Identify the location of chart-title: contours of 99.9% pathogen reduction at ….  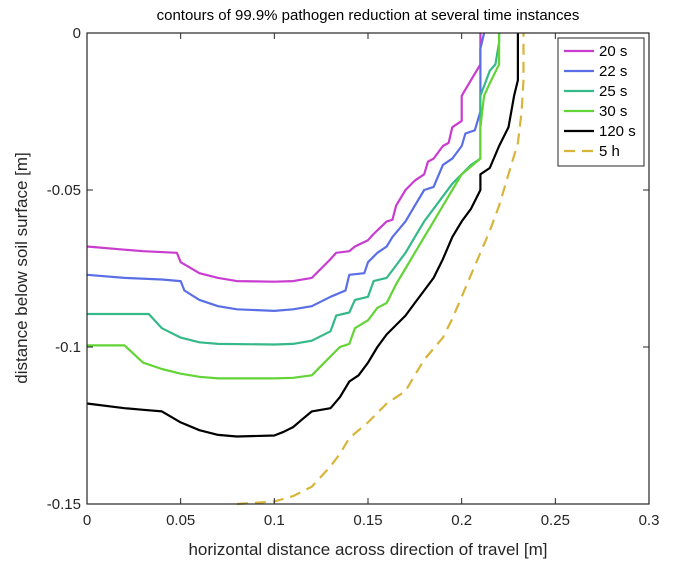
(368, 15).